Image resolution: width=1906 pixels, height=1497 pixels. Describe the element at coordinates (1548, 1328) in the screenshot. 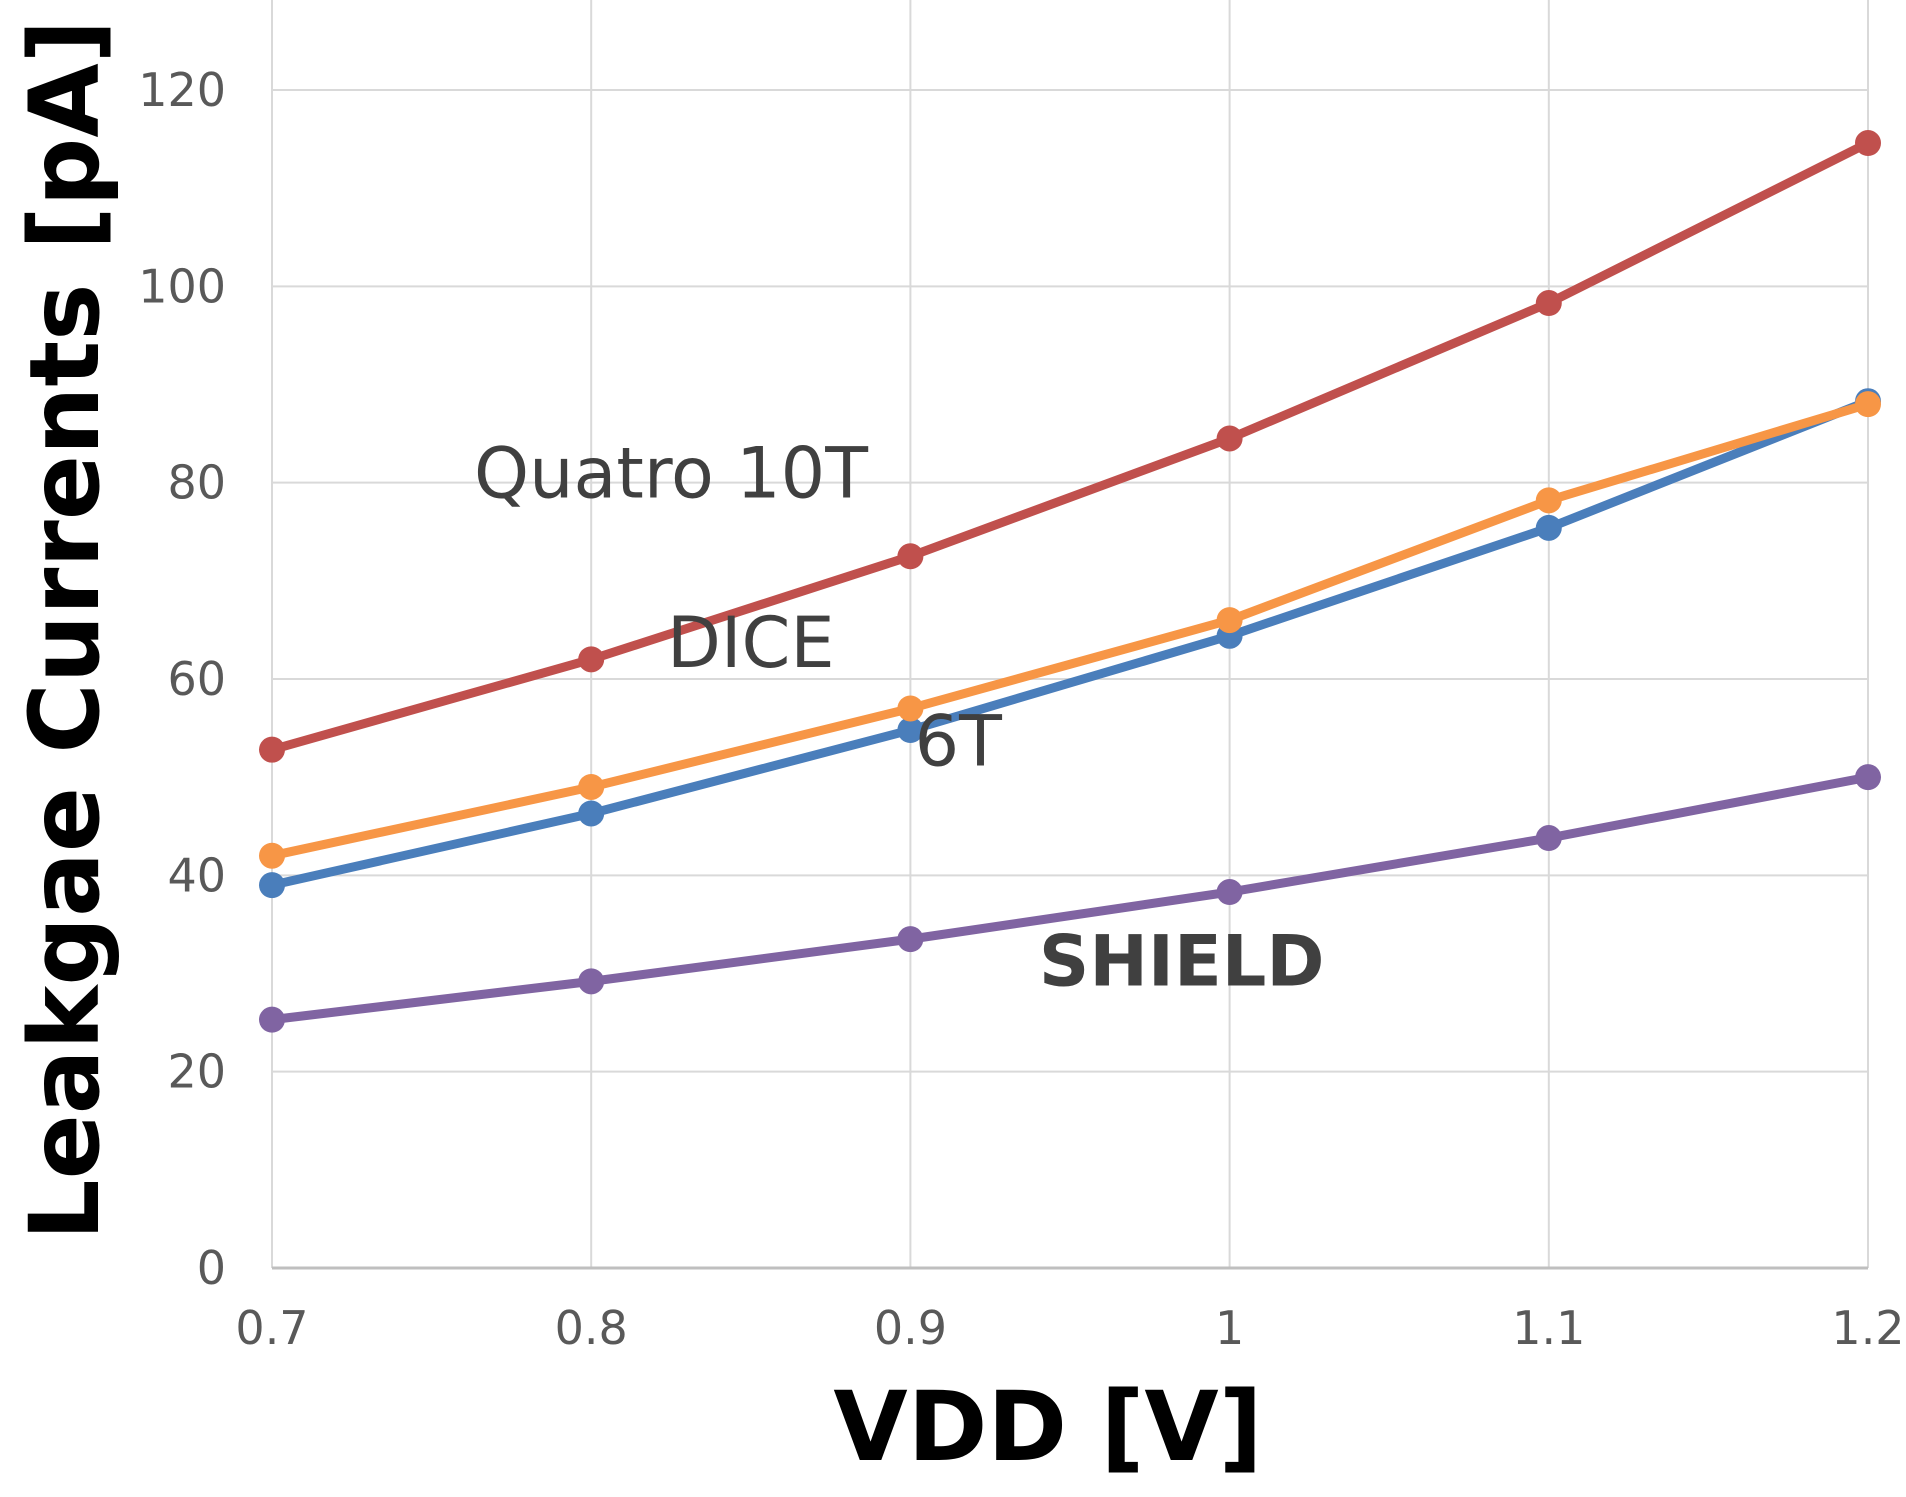

I see `x-tick-label: 1.1` at that location.